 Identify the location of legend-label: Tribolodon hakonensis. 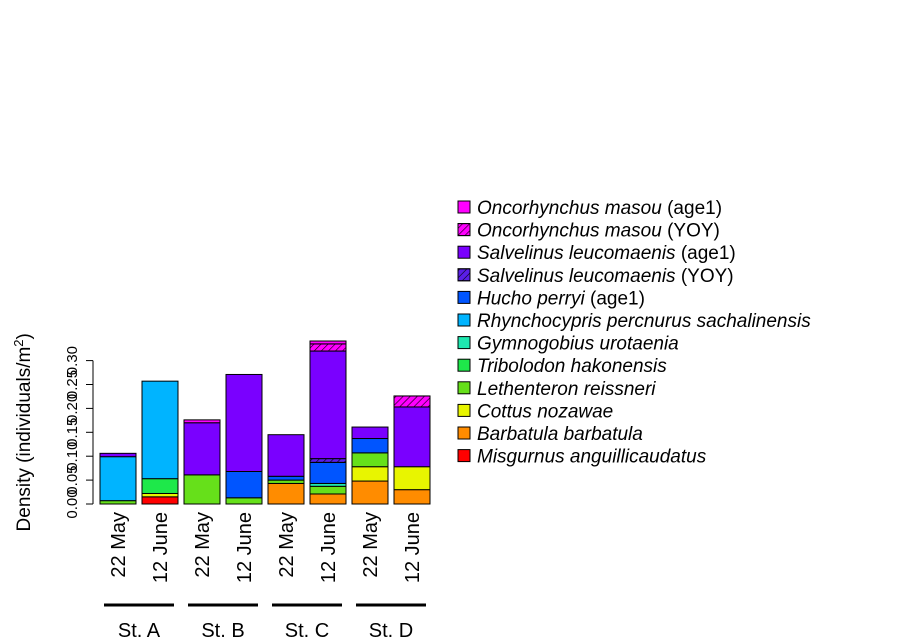
(572, 366).